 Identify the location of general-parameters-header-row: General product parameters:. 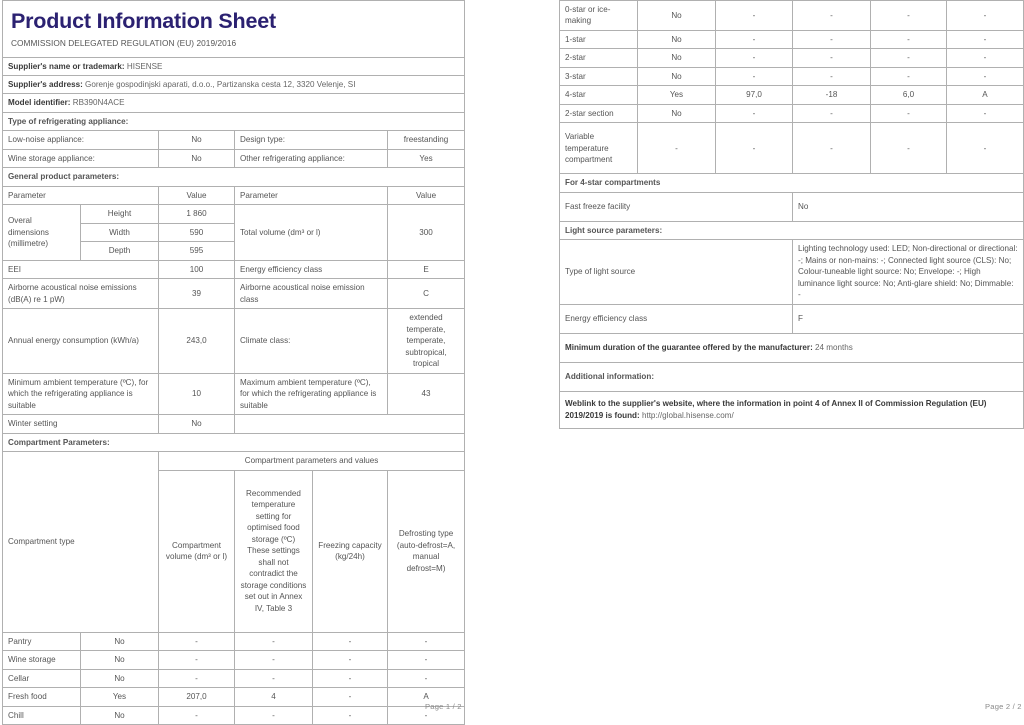
(233, 177).